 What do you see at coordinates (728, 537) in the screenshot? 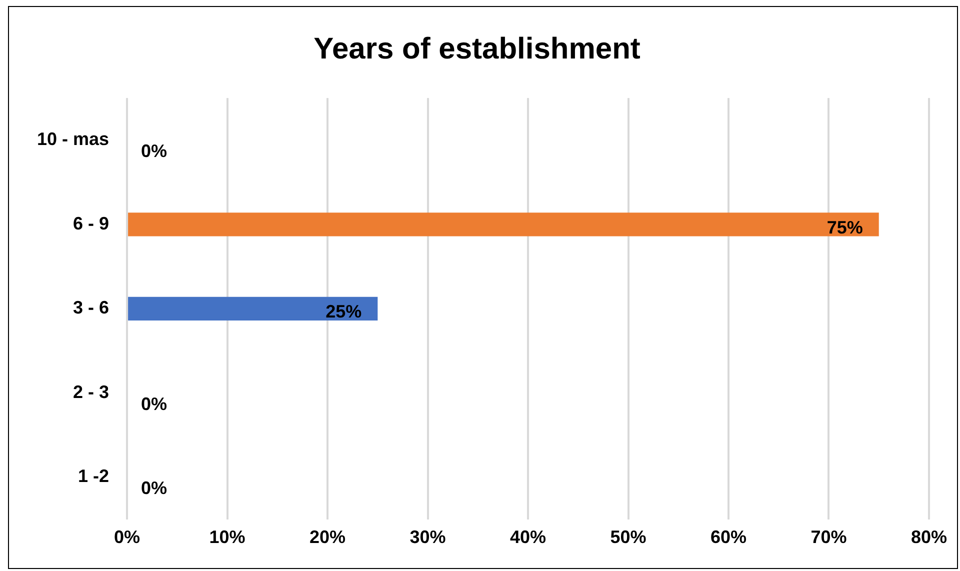
I see `x-tick-label: 60%` at bounding box center [728, 537].